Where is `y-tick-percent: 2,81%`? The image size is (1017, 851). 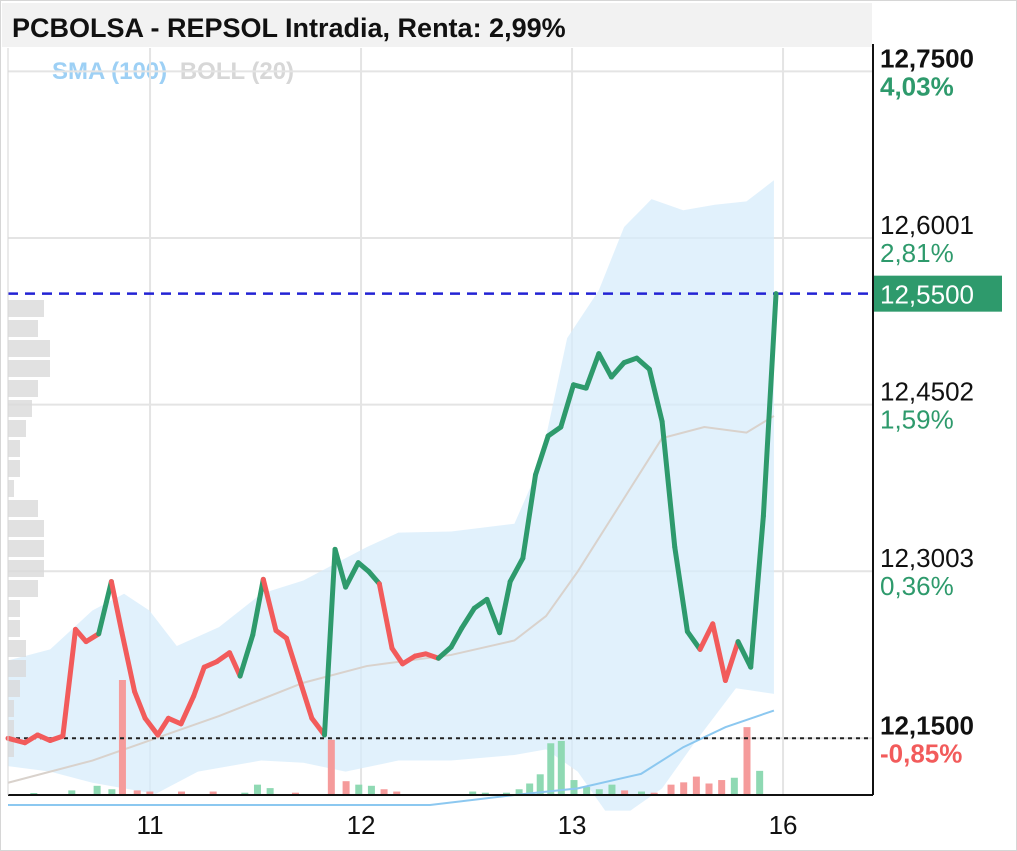 y-tick-percent: 2,81% is located at coordinates (917, 253).